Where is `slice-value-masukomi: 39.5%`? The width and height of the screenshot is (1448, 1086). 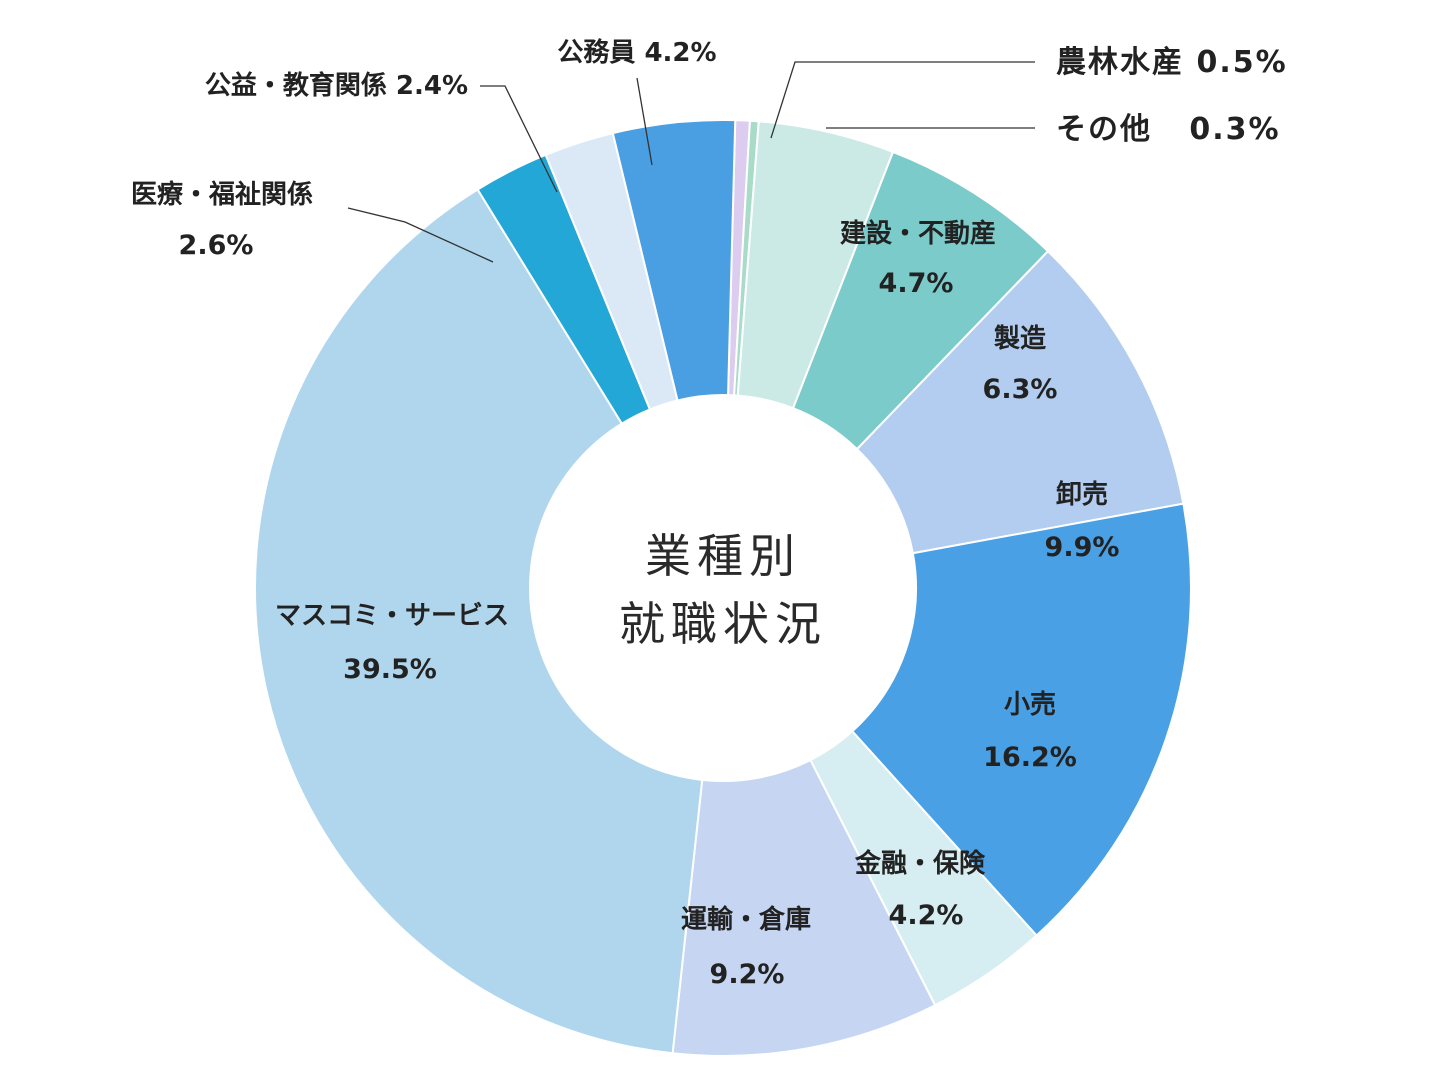 slice-value-masukomi: 39.5% is located at coordinates (390, 669).